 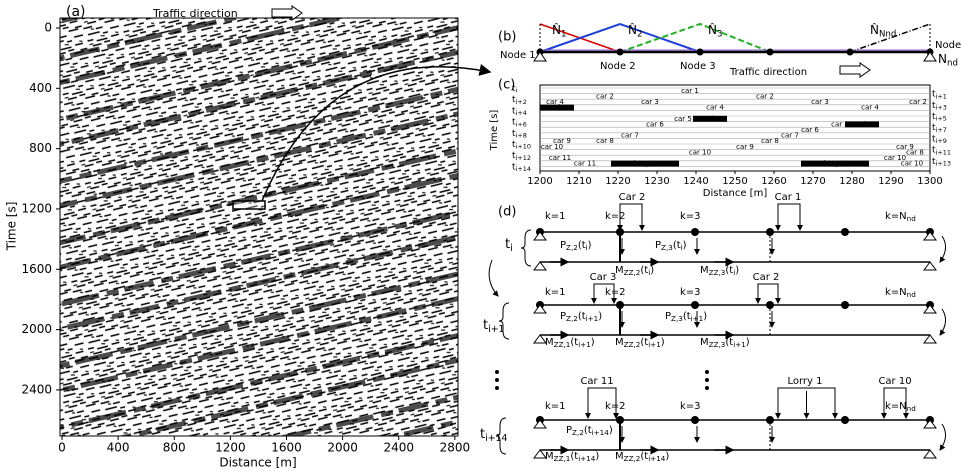 What do you see at coordinates (249, 205) in the screenshot?
I see `zoom-box` at bounding box center [249, 205].